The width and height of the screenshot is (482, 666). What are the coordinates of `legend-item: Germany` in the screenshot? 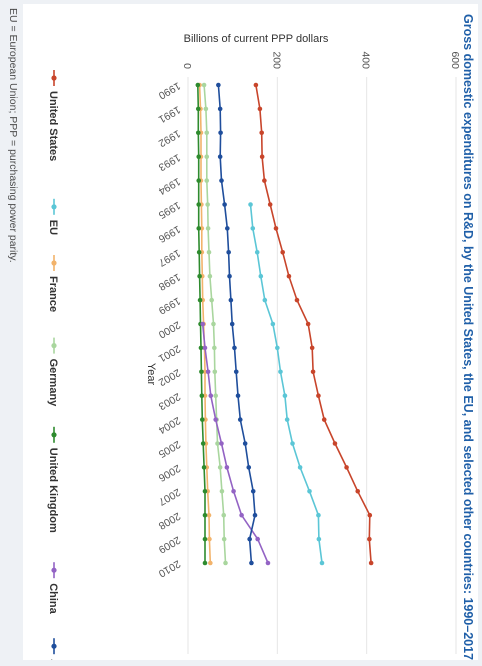 It's located at (53, 372).